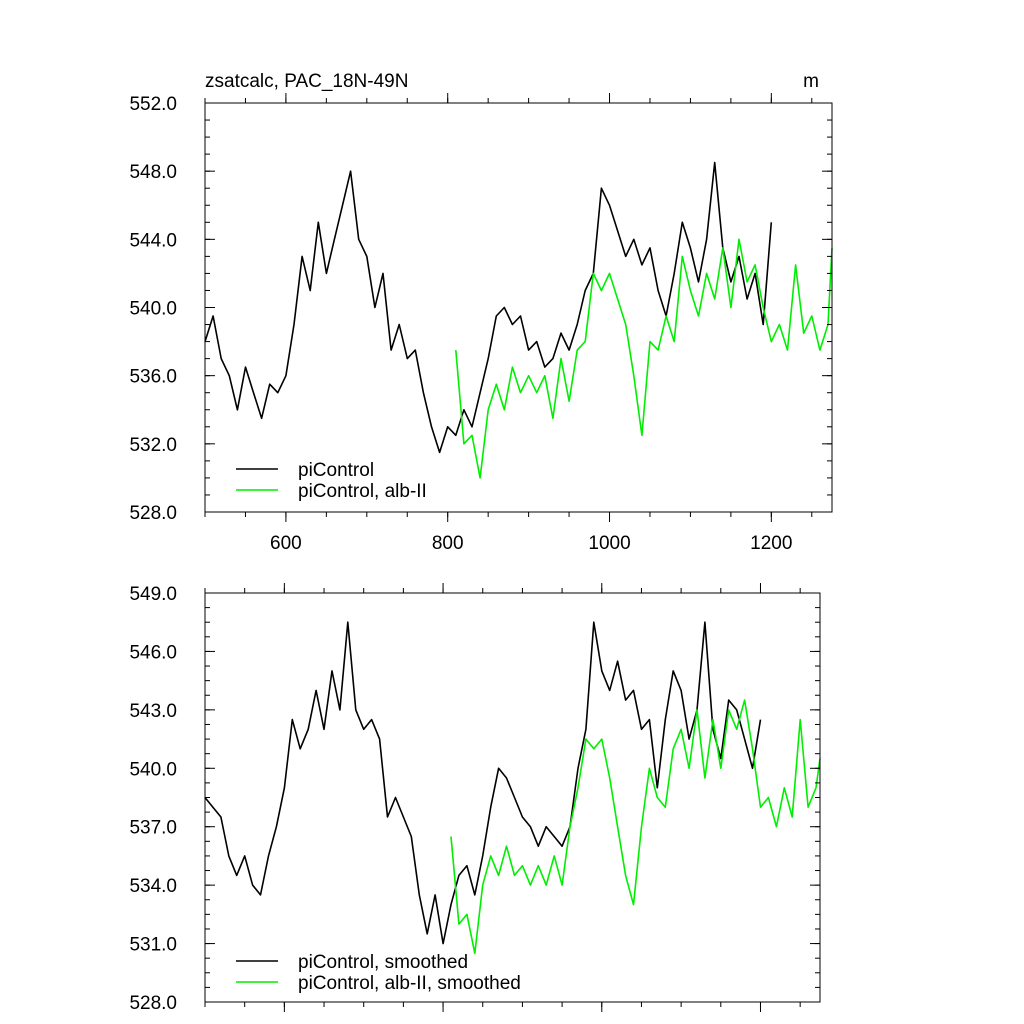 Image resolution: width=1024 pixels, height=1024 pixels. Describe the element at coordinates (153, 104) in the screenshot. I see `y-tick-label: 552.0` at that location.